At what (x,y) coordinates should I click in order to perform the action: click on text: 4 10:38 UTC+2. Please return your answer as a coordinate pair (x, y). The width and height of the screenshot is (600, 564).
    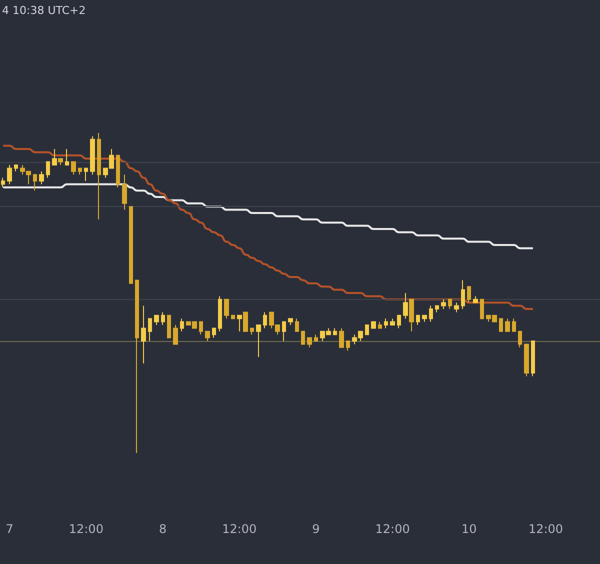
    Looking at the image, I should click on (44, 10).